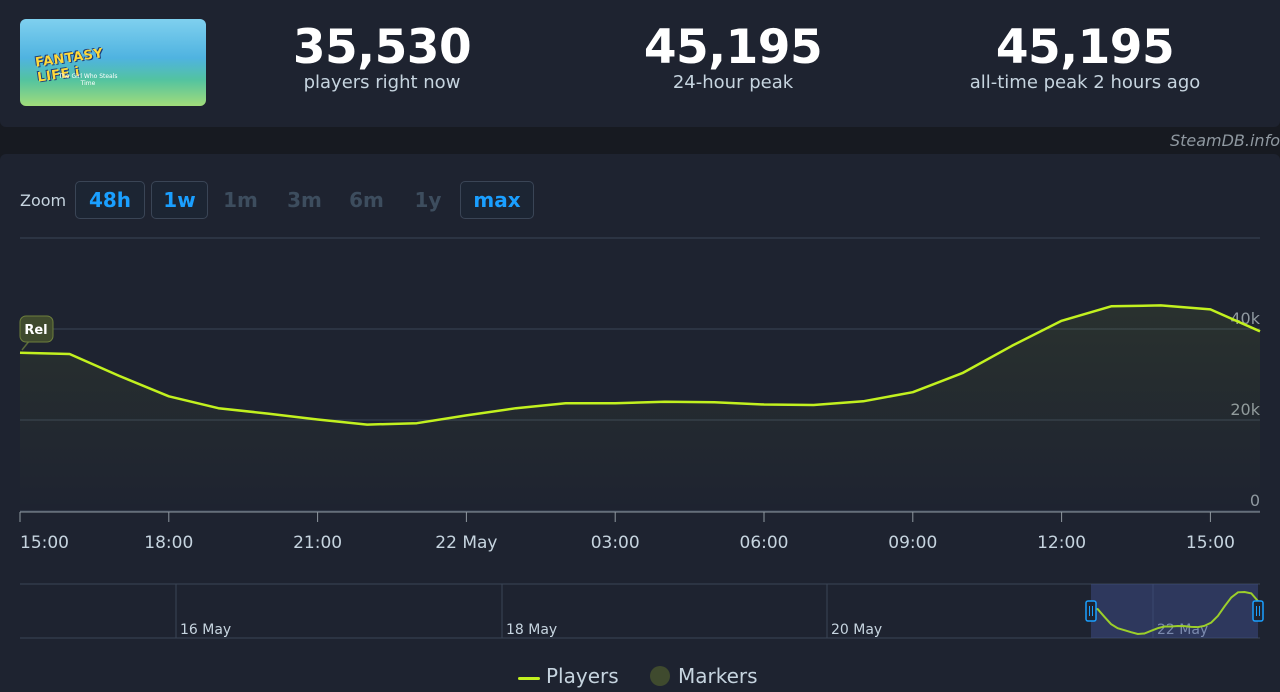  Describe the element at coordinates (382, 47) in the screenshot. I see `stat-value: 35,530` at that location.